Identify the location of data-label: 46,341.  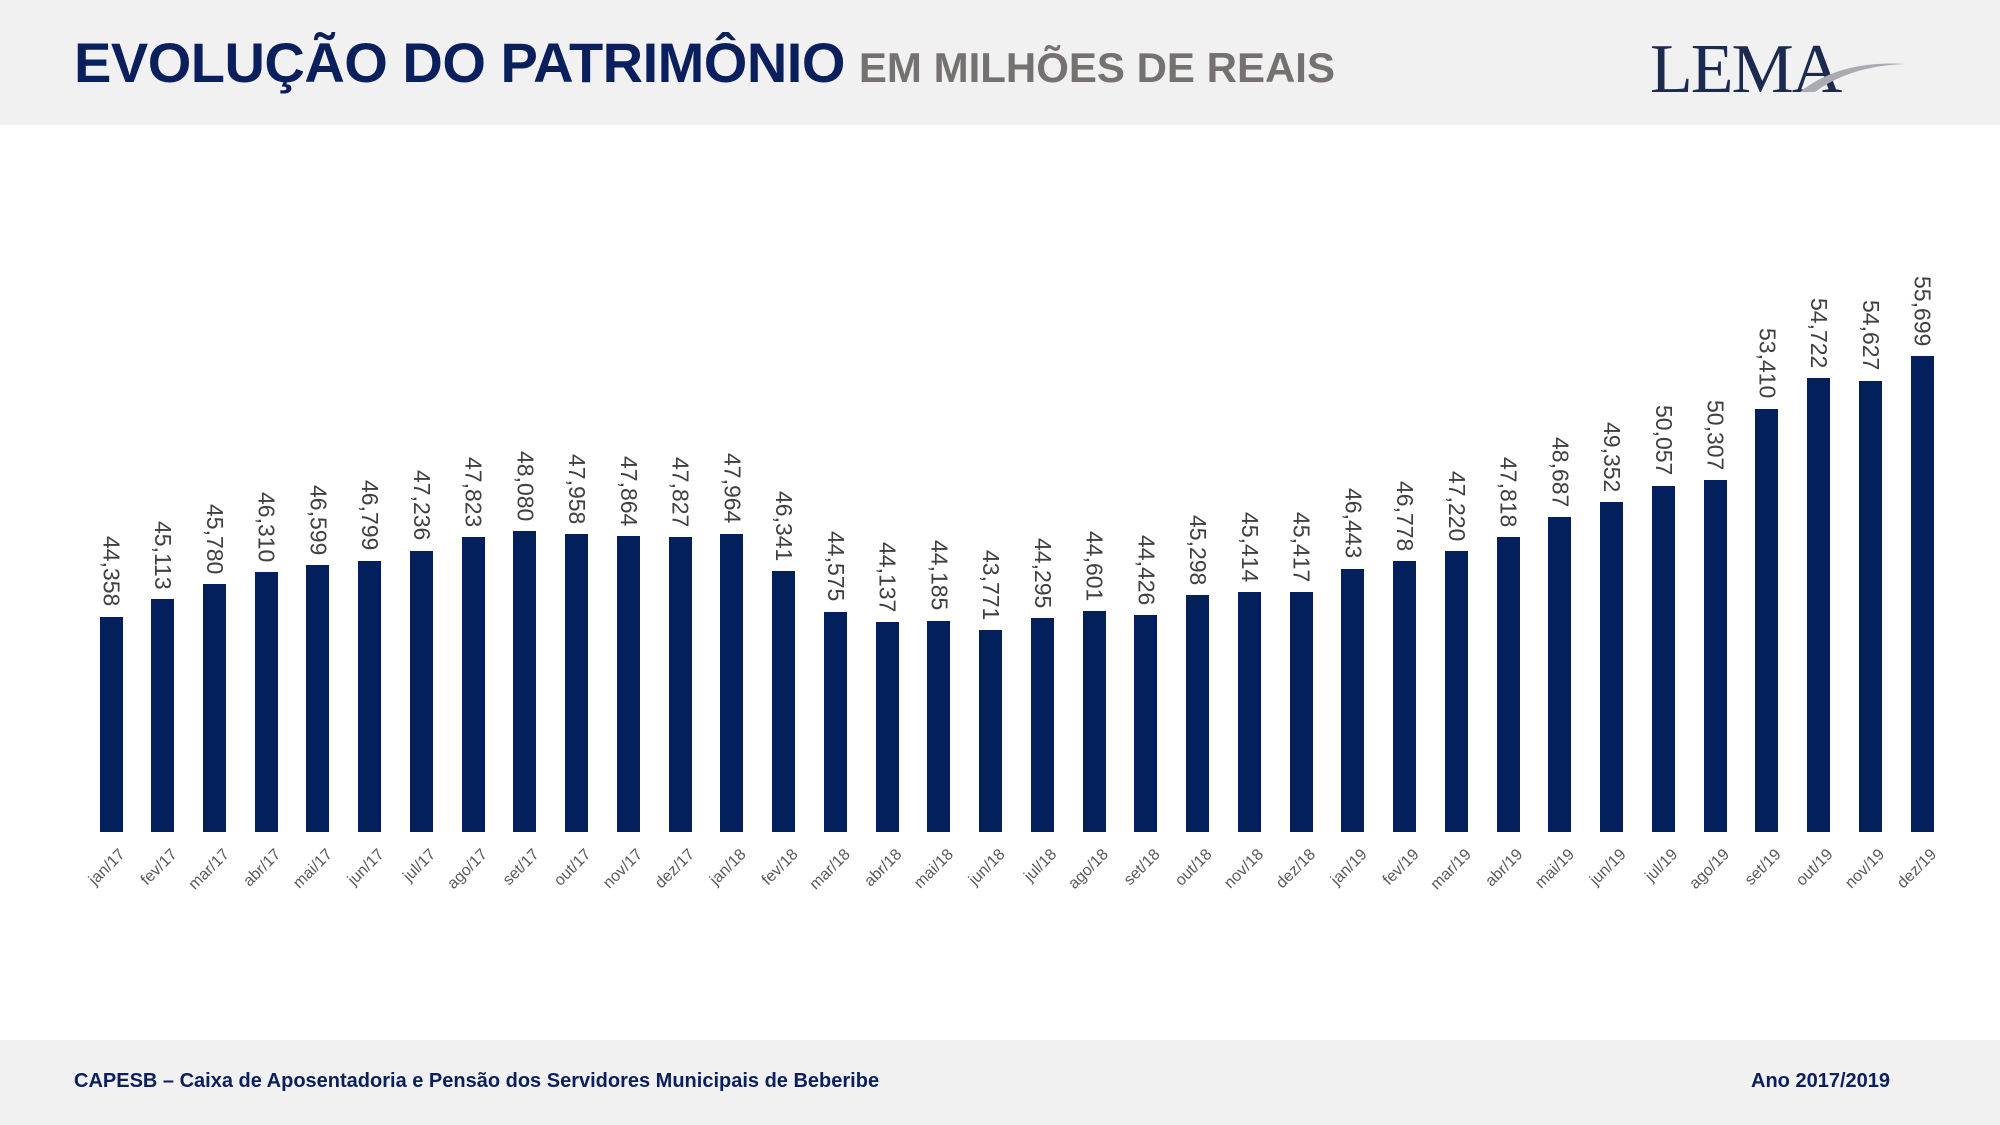
(784, 526).